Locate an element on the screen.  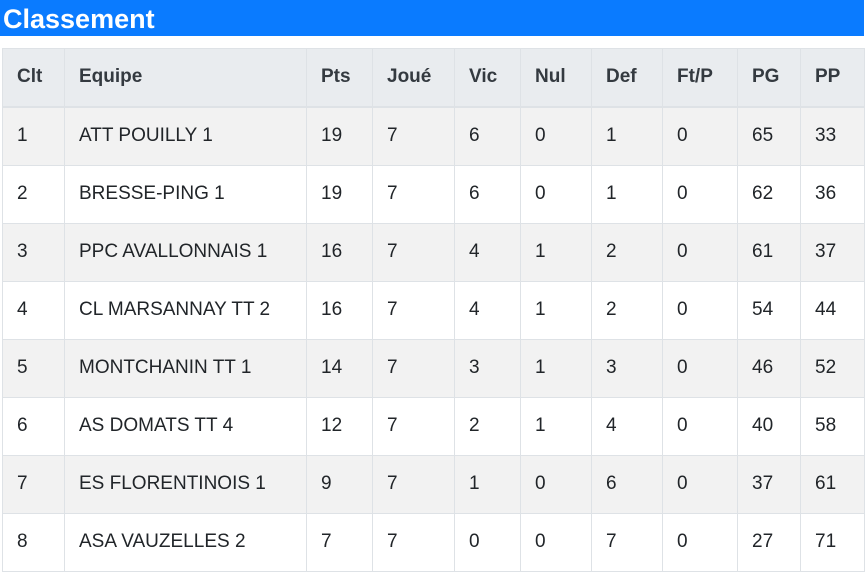
cell-equipe: CL MARSANNAY TT 2 is located at coordinates (185, 310).